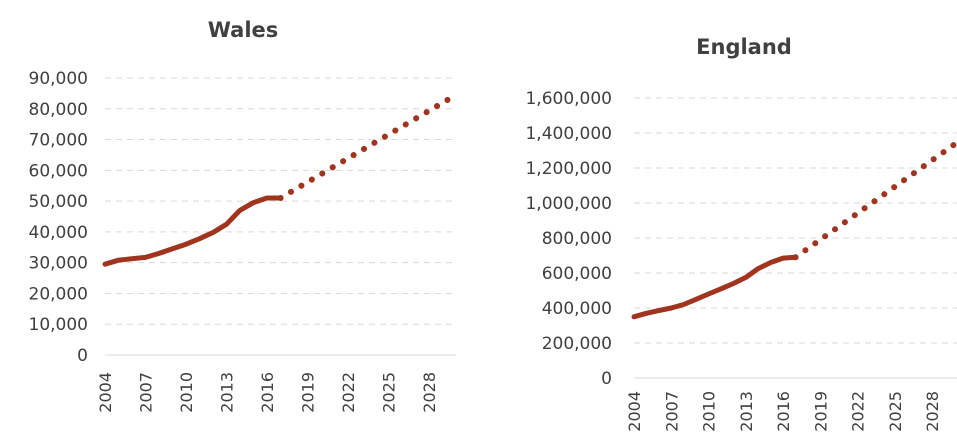 The image size is (957, 447). What do you see at coordinates (568, 169) in the screenshot?
I see `england-y-tick-label: 1,200,000` at bounding box center [568, 169].